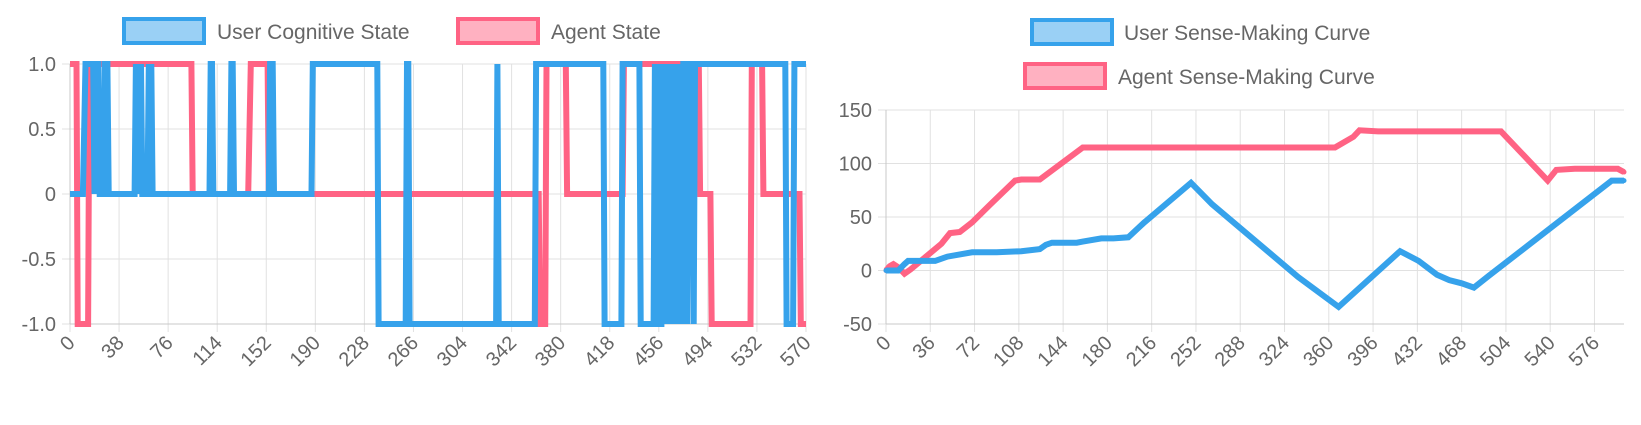 This screenshot has width=1641, height=425. I want to click on x-tick-label: 494, so click(697, 351).